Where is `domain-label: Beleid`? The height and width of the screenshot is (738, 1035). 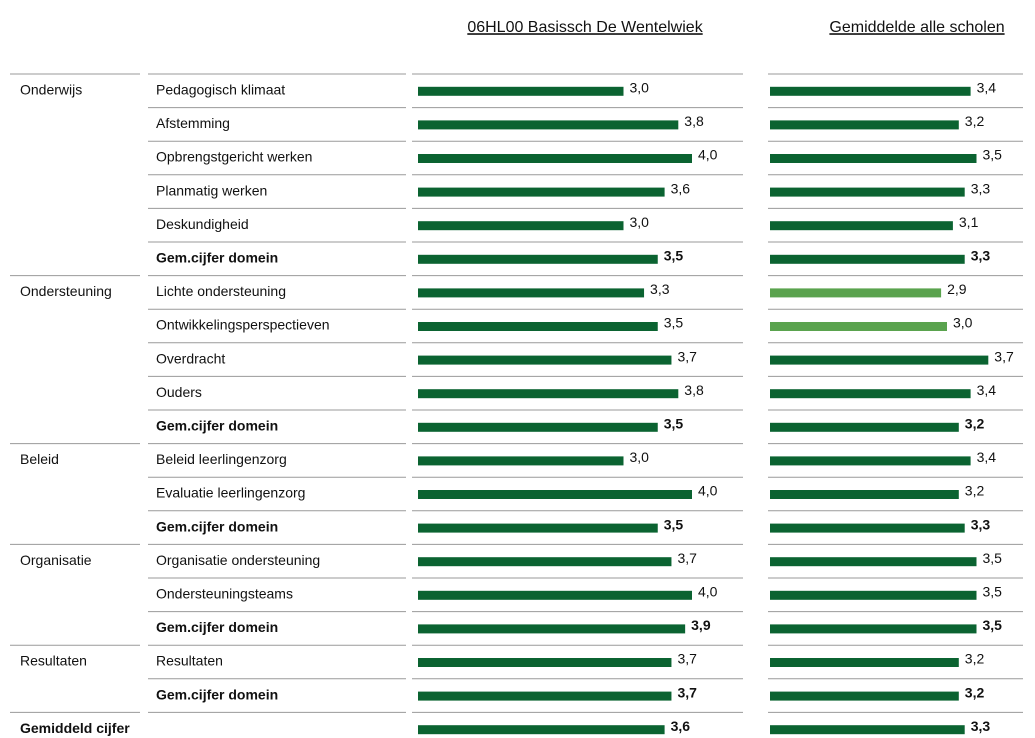 domain-label: Beleid is located at coordinates (39, 459).